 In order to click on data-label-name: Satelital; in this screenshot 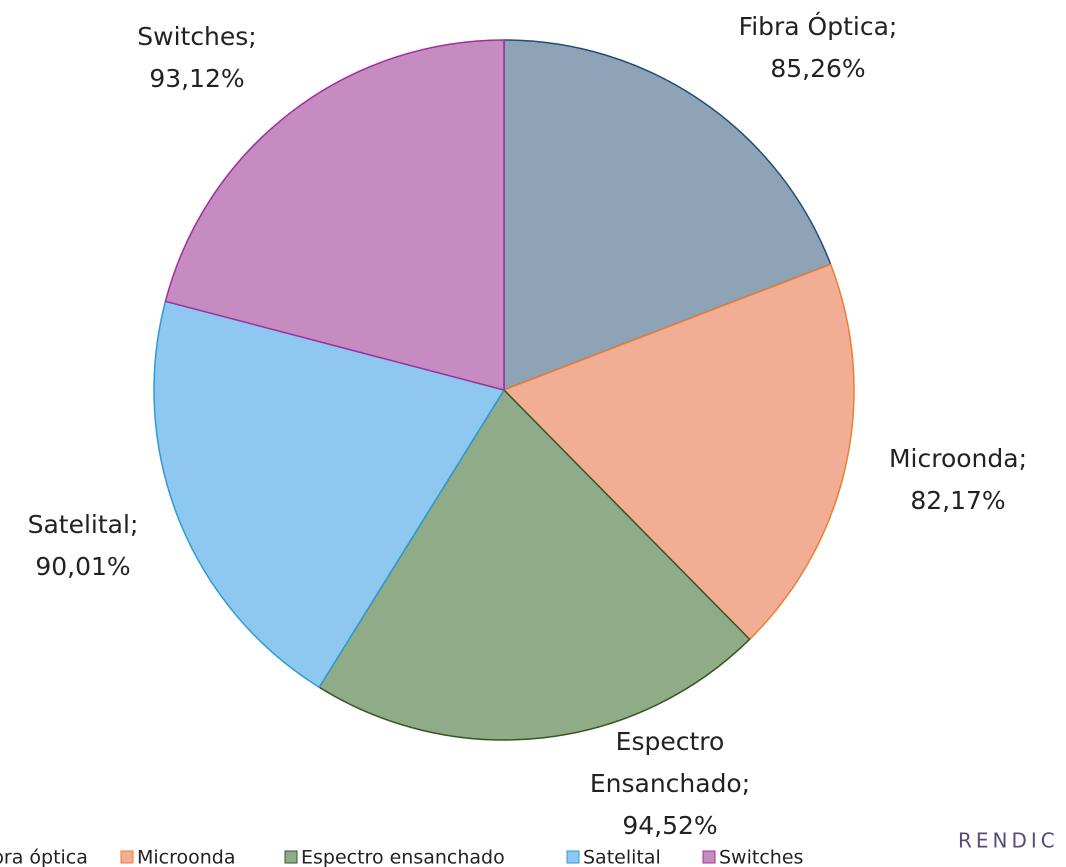, I will do `click(83, 524)`.